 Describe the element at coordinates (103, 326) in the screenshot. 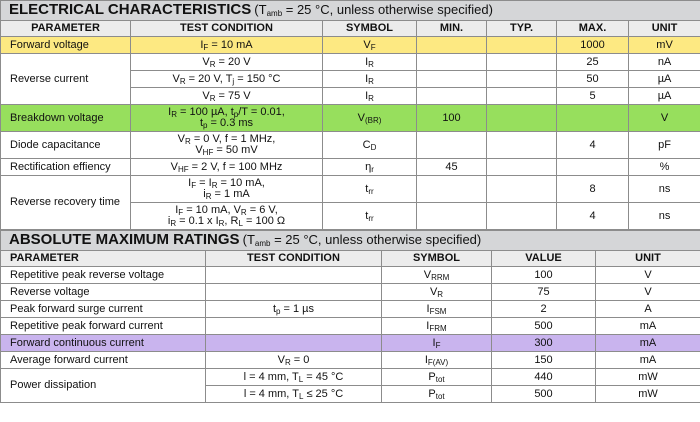

I see `param-repetitive-peak-forward-current: Repetitive peak forward current` at that location.